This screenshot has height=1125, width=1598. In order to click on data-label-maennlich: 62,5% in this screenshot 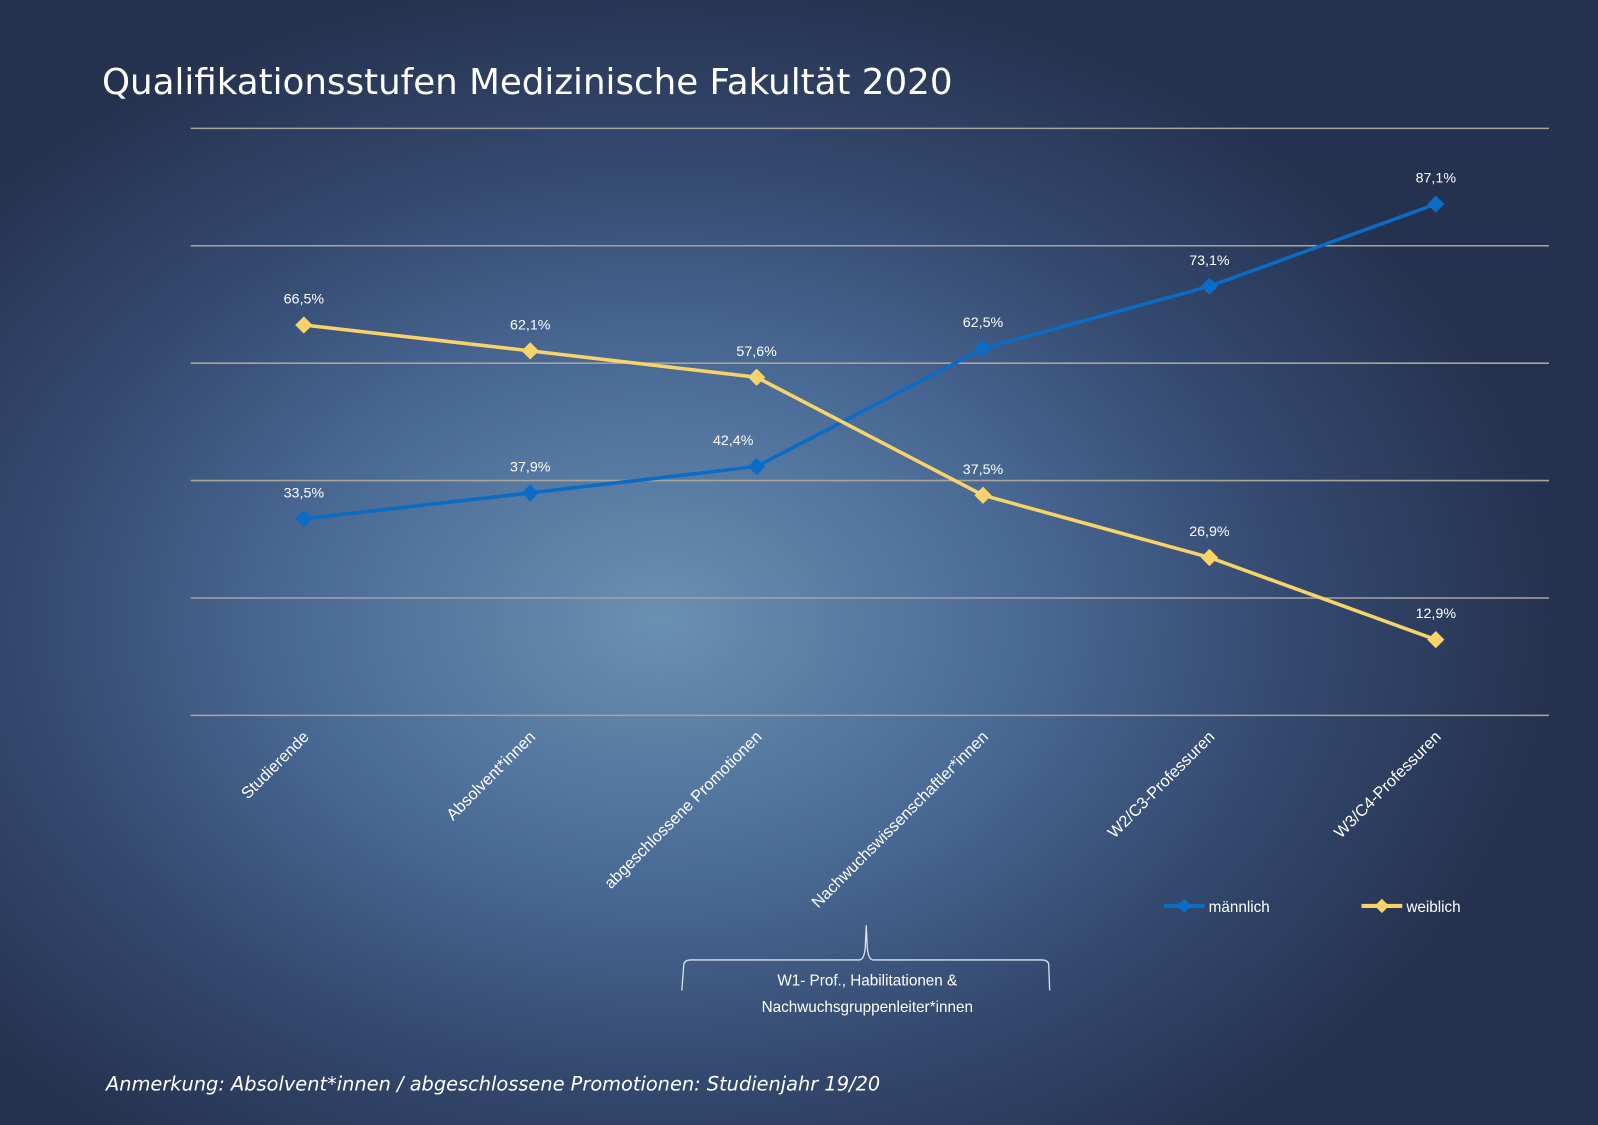, I will do `click(983, 323)`.